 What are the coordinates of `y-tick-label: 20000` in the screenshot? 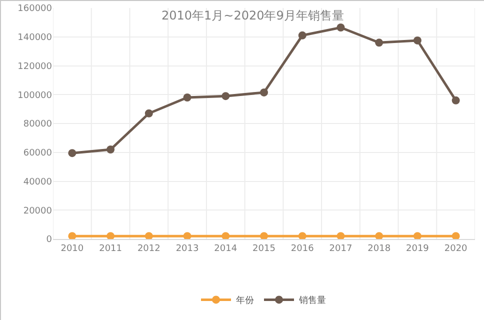 It's located at (37, 211).